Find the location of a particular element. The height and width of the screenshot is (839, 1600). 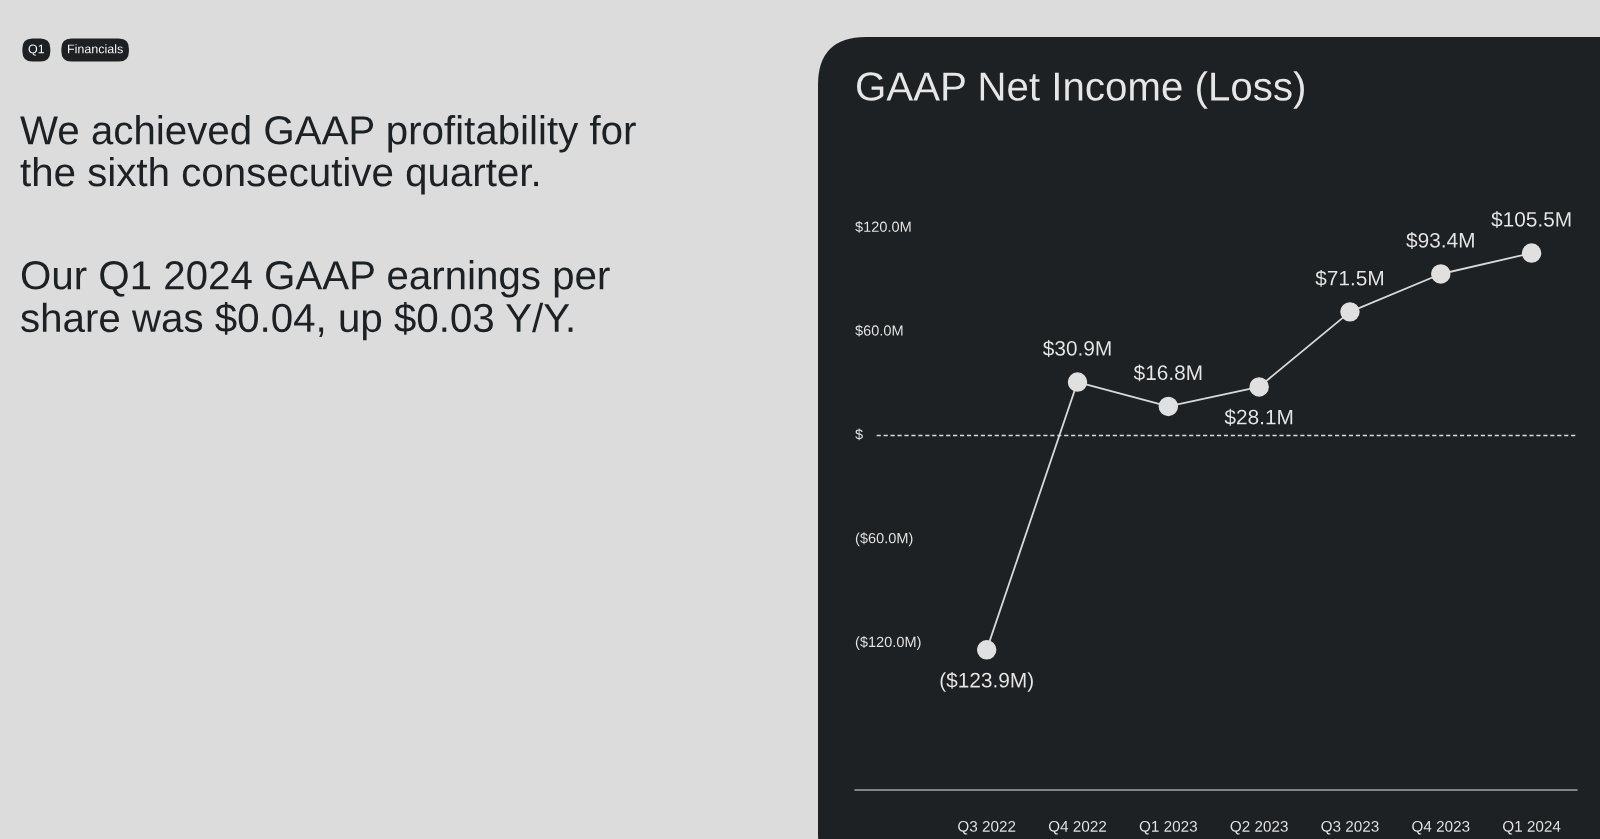

text: Q1 is located at coordinates (36, 50).